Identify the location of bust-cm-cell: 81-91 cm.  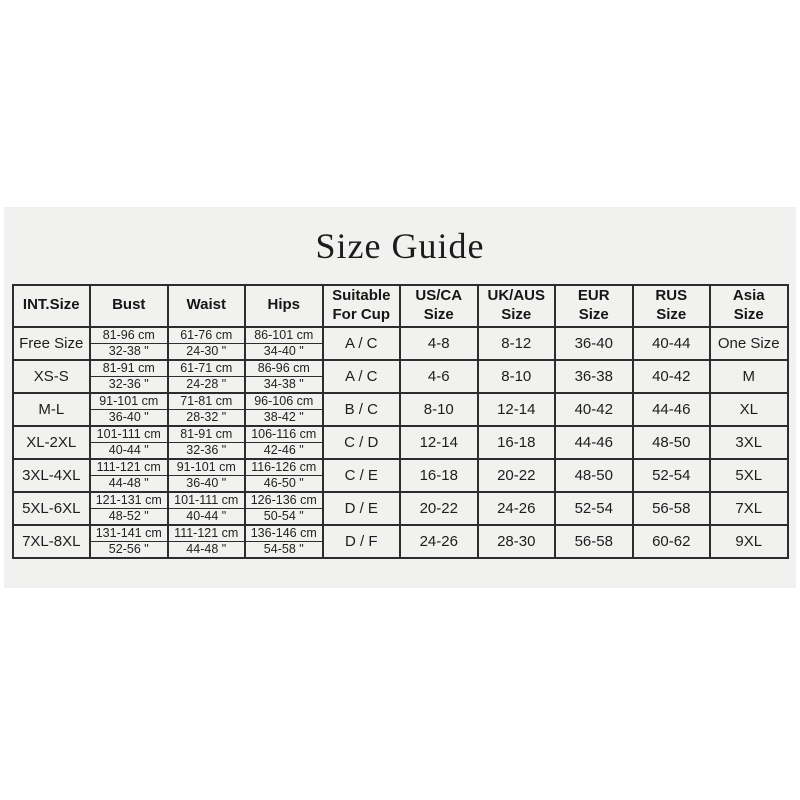
(129, 367).